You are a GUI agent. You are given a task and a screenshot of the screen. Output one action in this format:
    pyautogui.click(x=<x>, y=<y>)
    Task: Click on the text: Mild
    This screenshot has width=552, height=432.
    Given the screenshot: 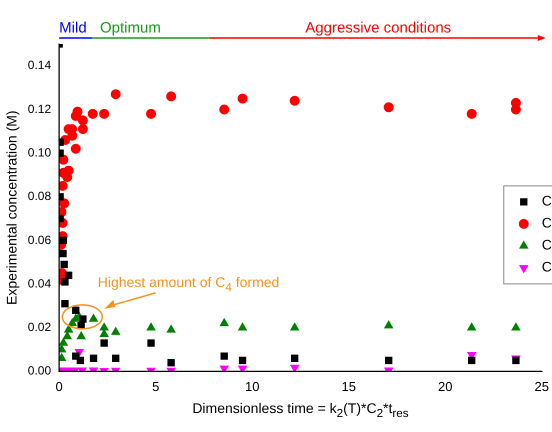 What is the action you would take?
    pyautogui.click(x=73, y=28)
    